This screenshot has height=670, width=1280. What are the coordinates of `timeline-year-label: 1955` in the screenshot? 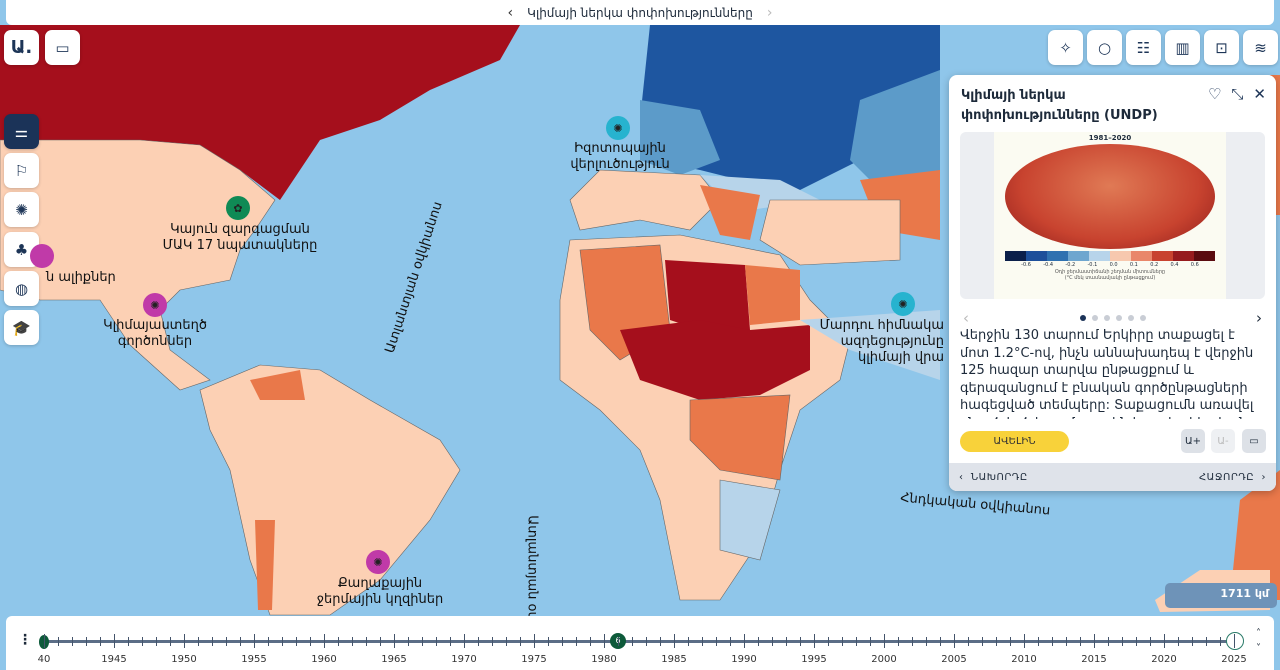 It's located at (254, 659).